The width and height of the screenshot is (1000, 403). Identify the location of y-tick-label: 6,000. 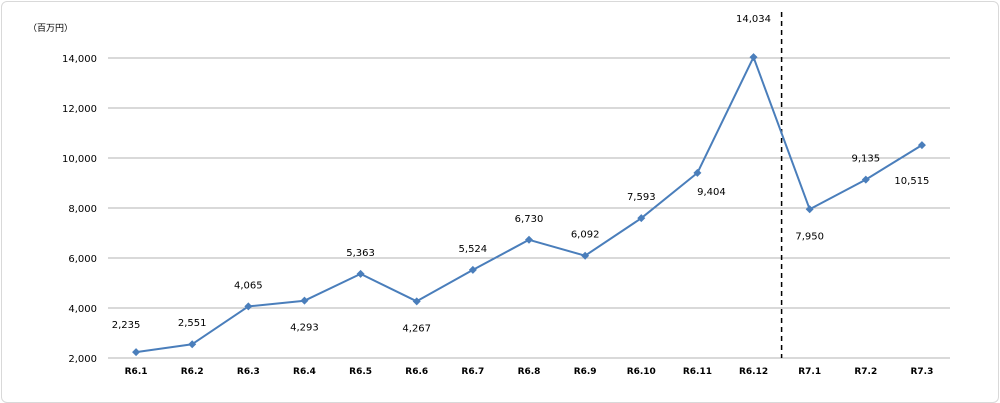
(82, 259).